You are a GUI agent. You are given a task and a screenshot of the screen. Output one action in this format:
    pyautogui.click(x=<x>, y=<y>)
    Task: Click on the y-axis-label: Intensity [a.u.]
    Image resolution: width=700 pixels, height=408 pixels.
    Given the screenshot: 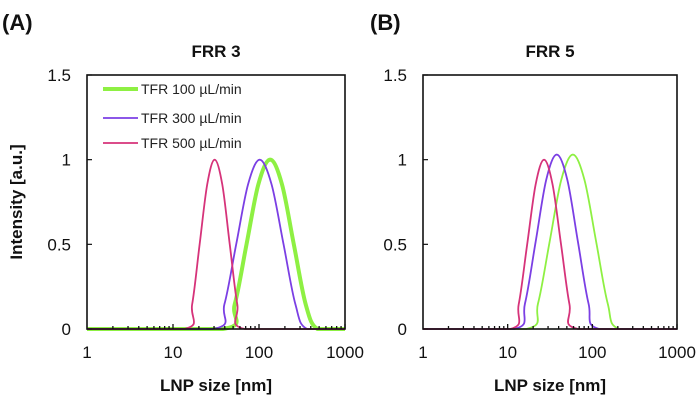 What is the action you would take?
    pyautogui.click(x=16, y=201)
    